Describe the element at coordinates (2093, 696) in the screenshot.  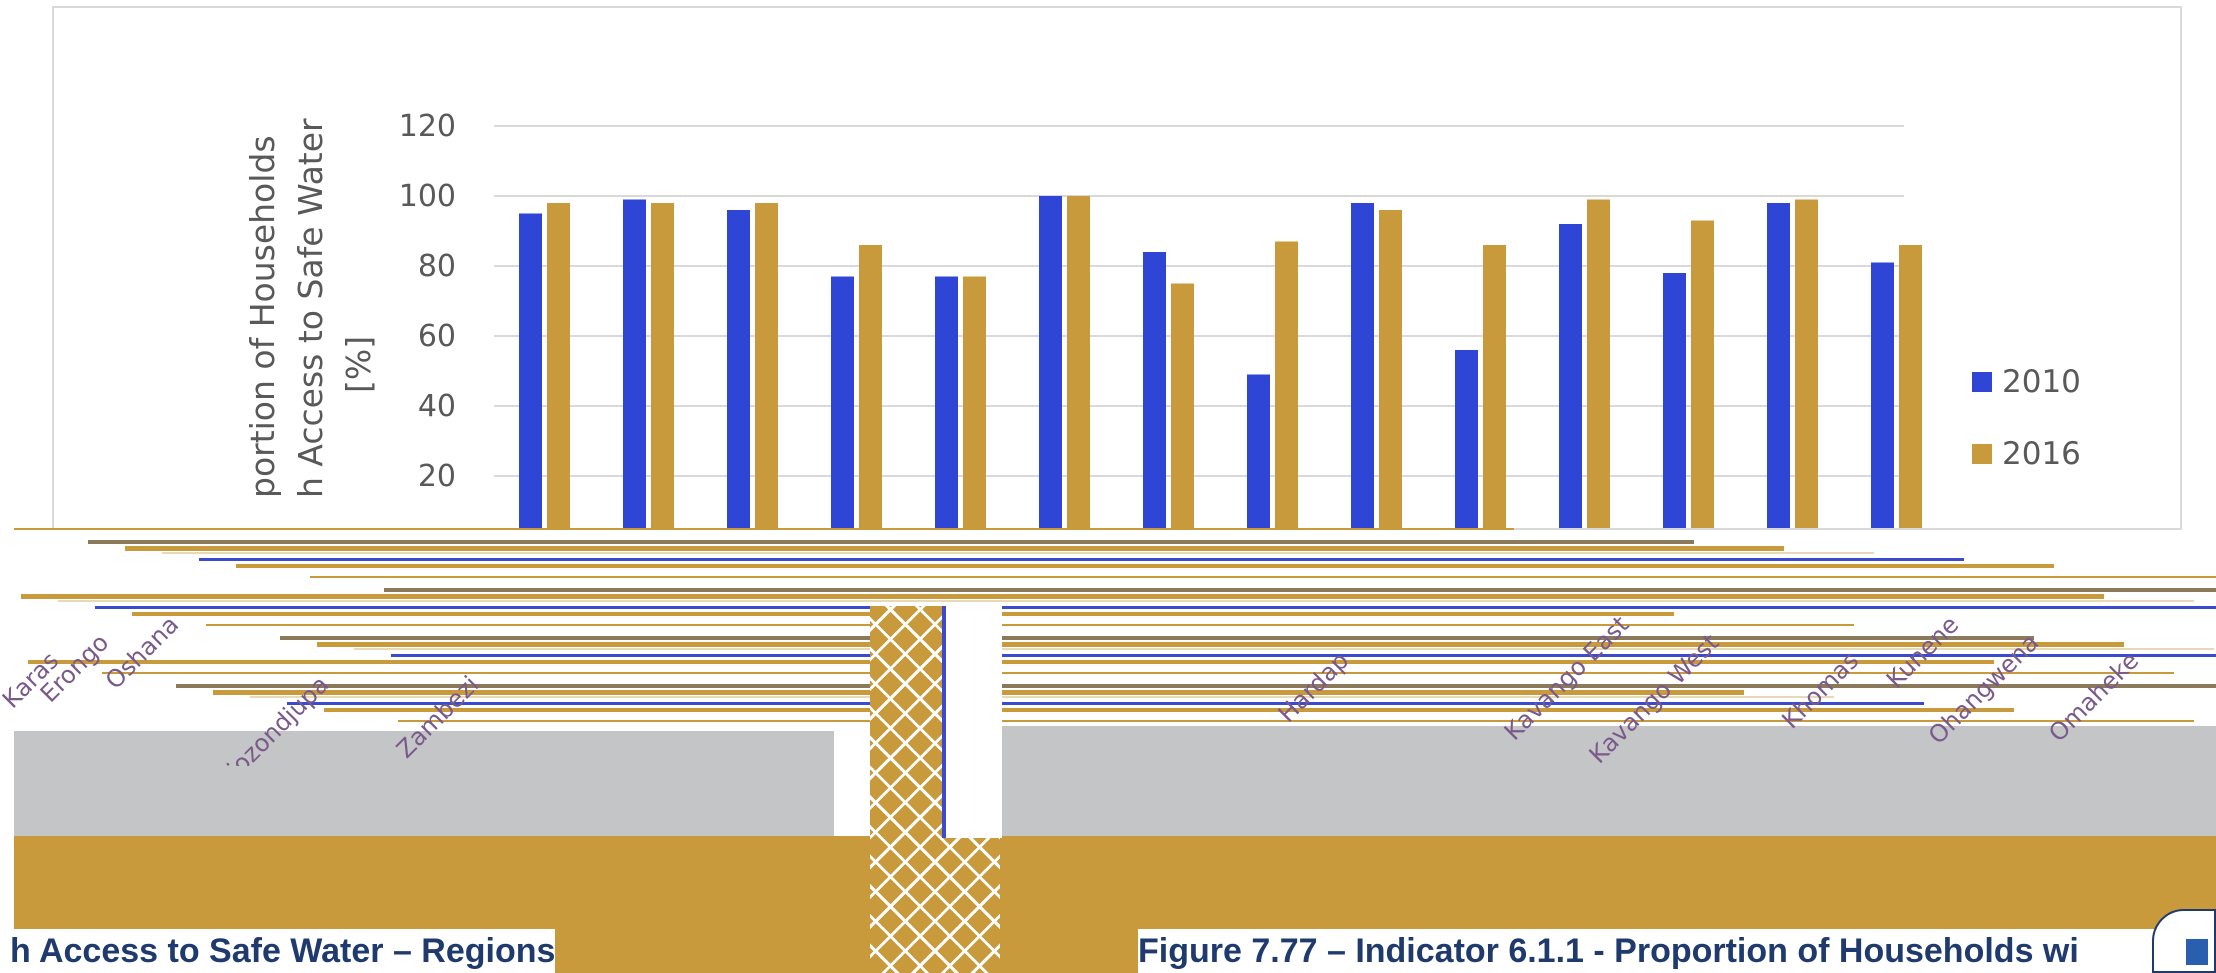
I see `x-tick-label-fragment: Omaheke` at that location.